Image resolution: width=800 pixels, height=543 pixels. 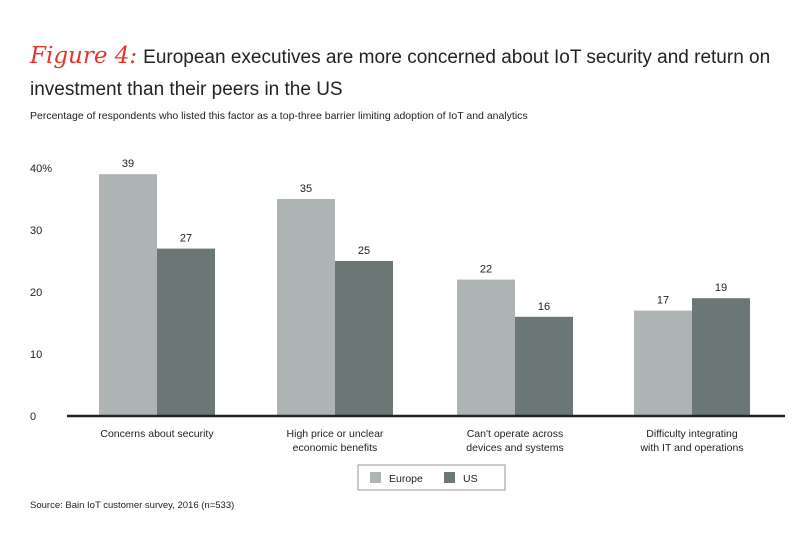 I want to click on legend-label-us: US, so click(x=470, y=479).